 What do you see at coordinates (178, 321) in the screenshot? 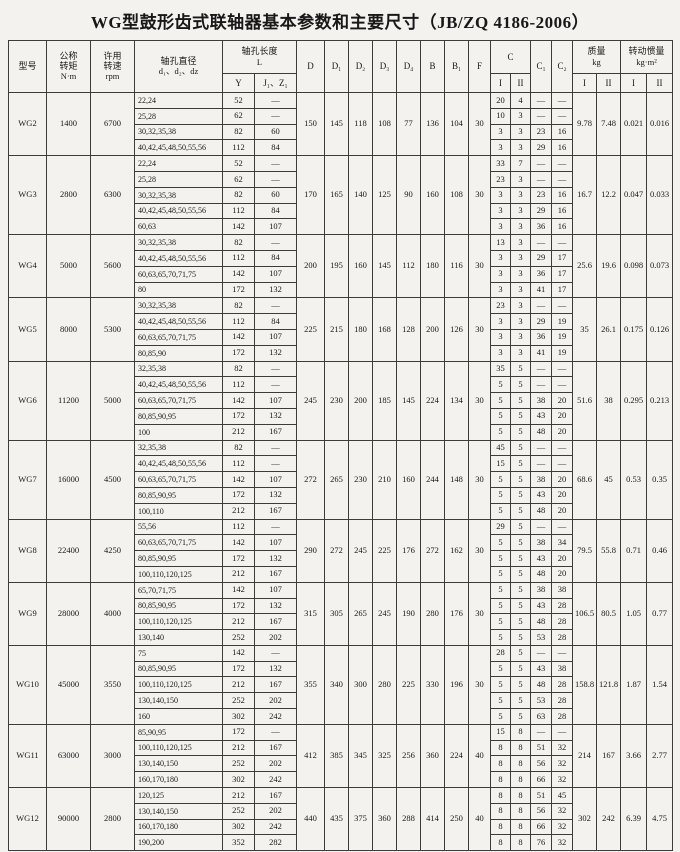
I see `bore-diameter-cell: 40,42,45,48,50,55,56` at bounding box center [178, 321].